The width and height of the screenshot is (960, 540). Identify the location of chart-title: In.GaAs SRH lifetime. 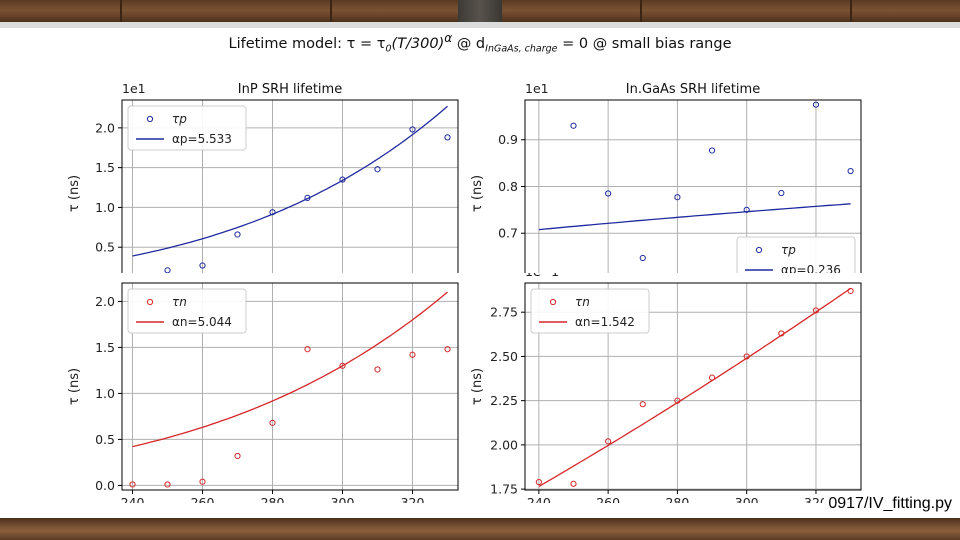
(693, 89).